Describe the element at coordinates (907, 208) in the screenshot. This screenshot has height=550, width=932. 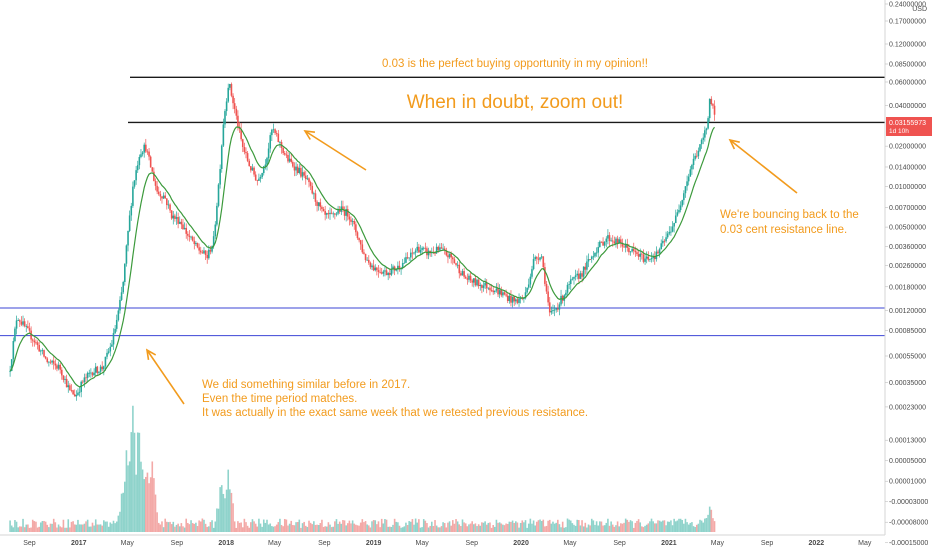
I see `price-axis-tick: 0.00700000` at that location.